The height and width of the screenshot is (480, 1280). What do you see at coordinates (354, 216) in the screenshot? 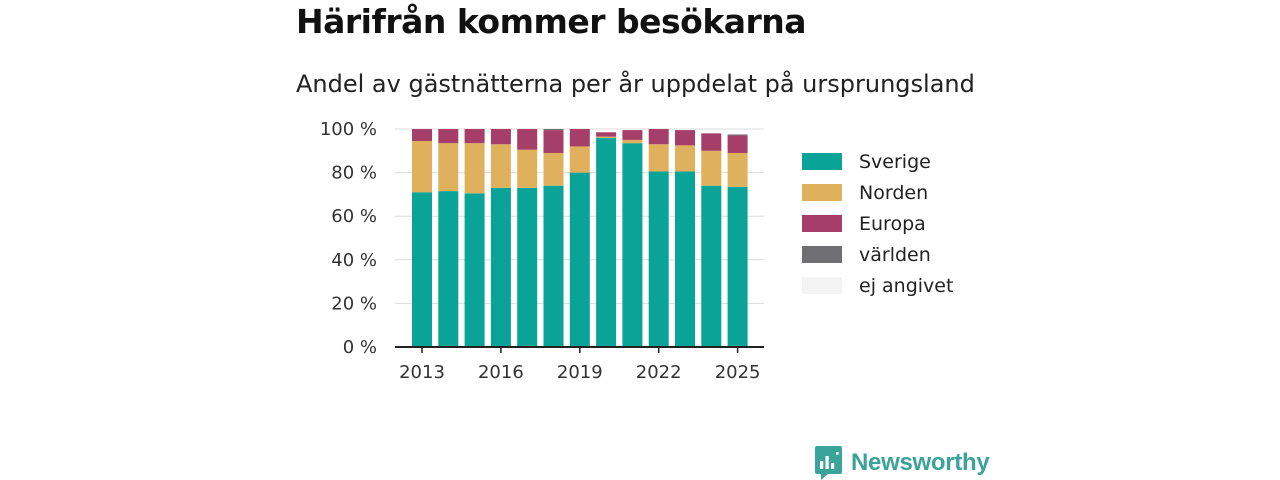
I see `y-tick-label: 60 %` at bounding box center [354, 216].